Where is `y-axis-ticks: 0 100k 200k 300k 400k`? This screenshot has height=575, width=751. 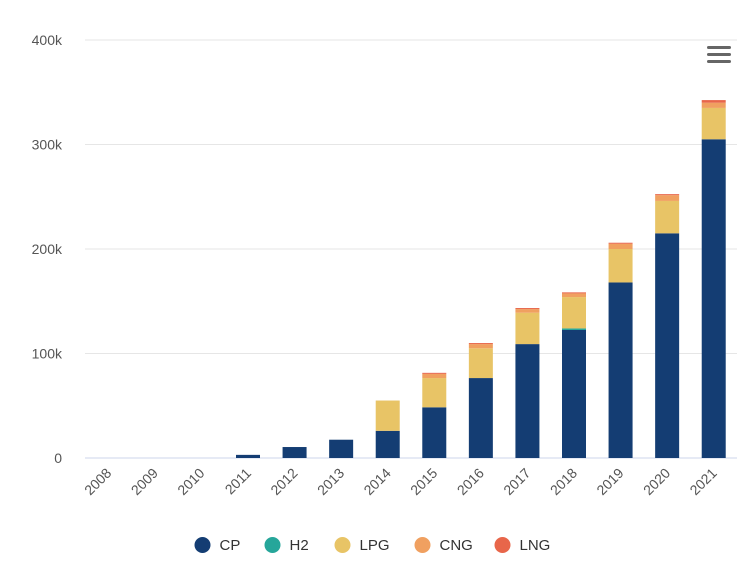 y-axis-ticks: 0 100k 200k 300k 400k is located at coordinates (47, 249).